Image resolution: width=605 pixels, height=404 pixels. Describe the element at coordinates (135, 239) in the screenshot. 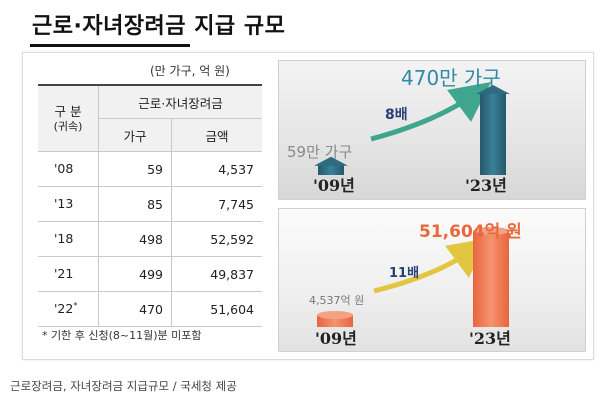

I see `cell-households: 498` at that location.